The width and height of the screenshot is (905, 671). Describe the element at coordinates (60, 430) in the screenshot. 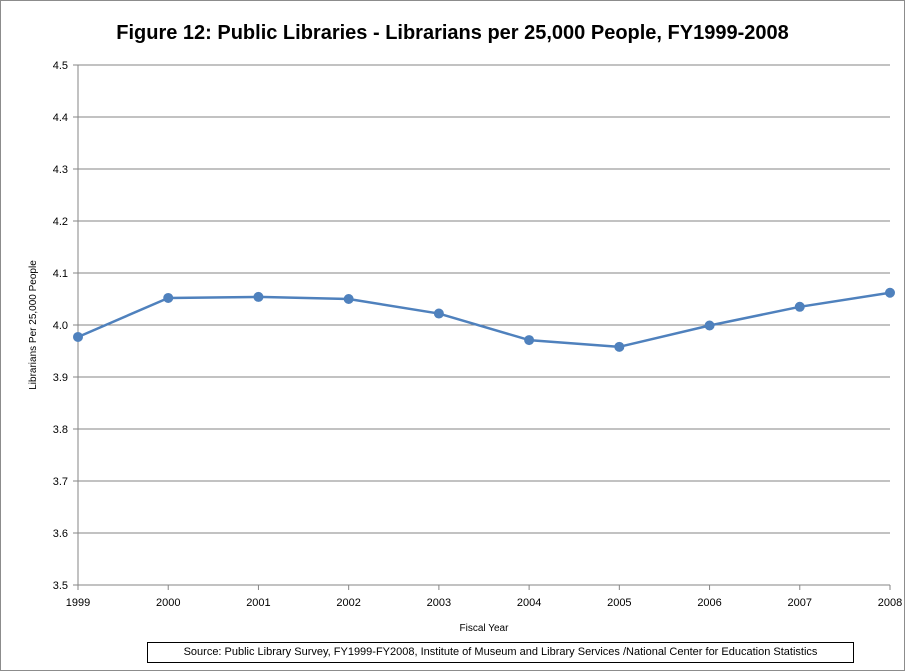

I see `y-tick-label: 3.8` at that location.